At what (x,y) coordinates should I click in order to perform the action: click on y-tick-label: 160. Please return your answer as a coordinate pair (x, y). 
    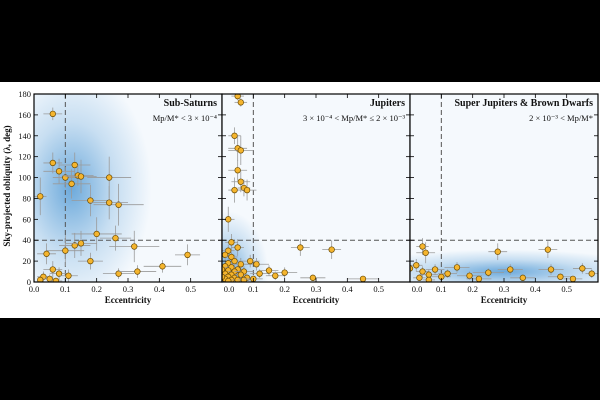
    Looking at the image, I should click on (24, 115).